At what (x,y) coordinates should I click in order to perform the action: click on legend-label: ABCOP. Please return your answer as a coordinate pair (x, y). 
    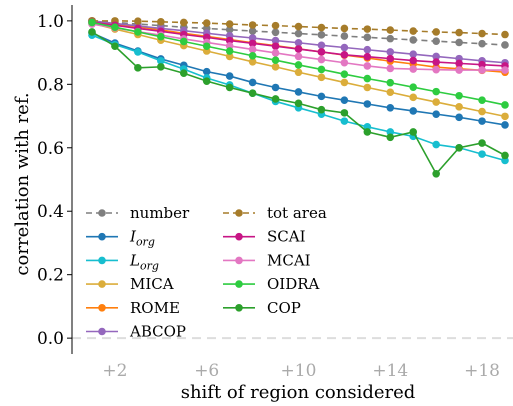
    Looking at the image, I should click on (157, 332).